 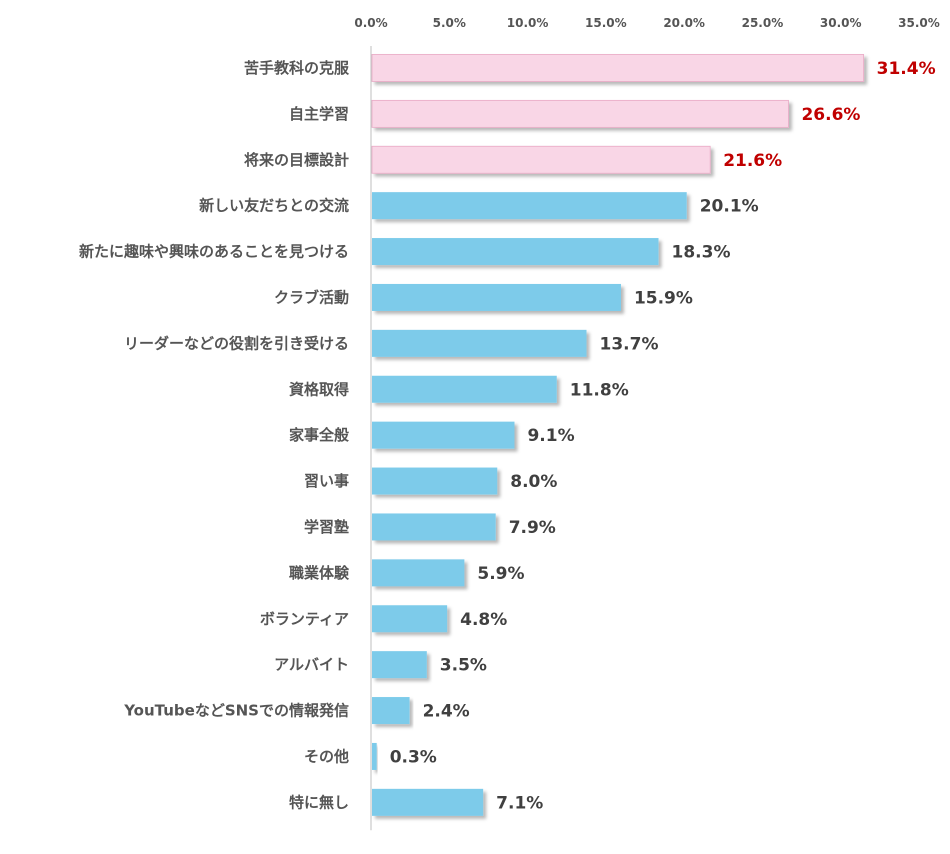 I want to click on value-label: 3.5%, so click(x=463, y=666).